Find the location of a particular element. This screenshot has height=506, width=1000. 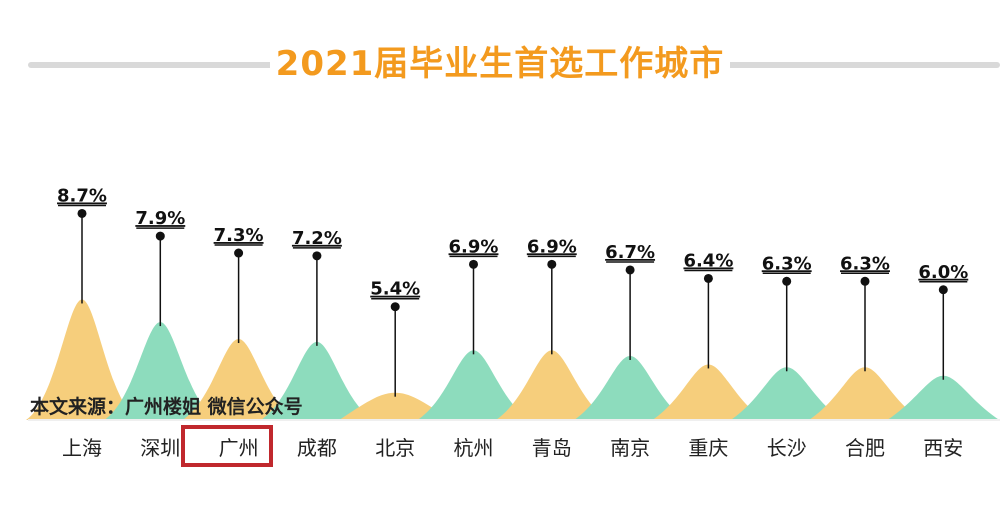

bar-合肥 is located at coordinates (865, 393).